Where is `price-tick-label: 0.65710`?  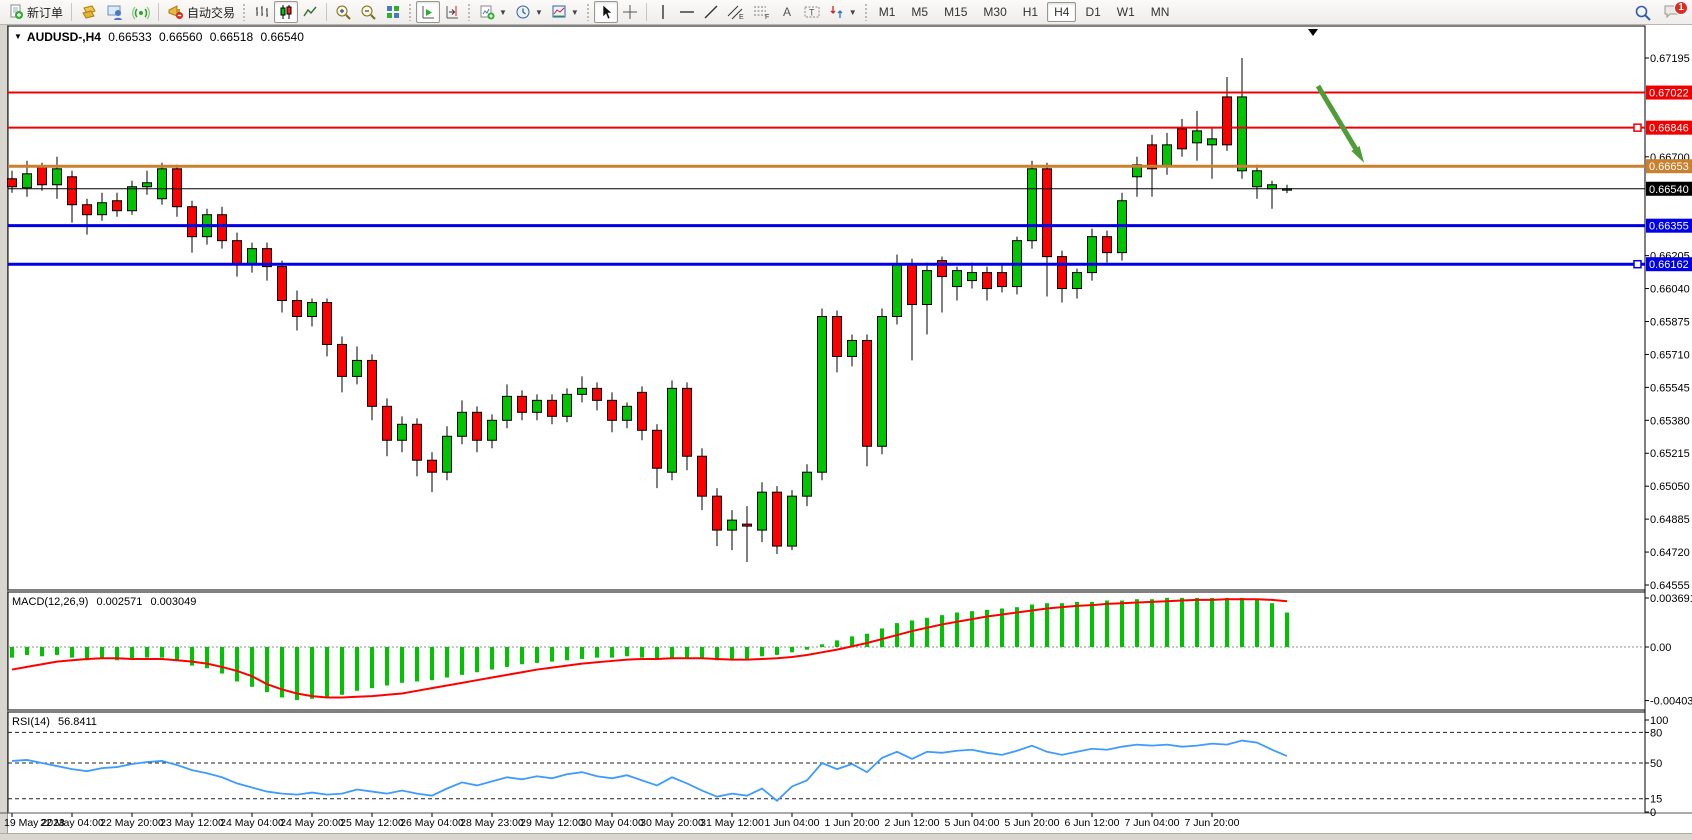
price-tick-label: 0.65710 is located at coordinates (1670, 355).